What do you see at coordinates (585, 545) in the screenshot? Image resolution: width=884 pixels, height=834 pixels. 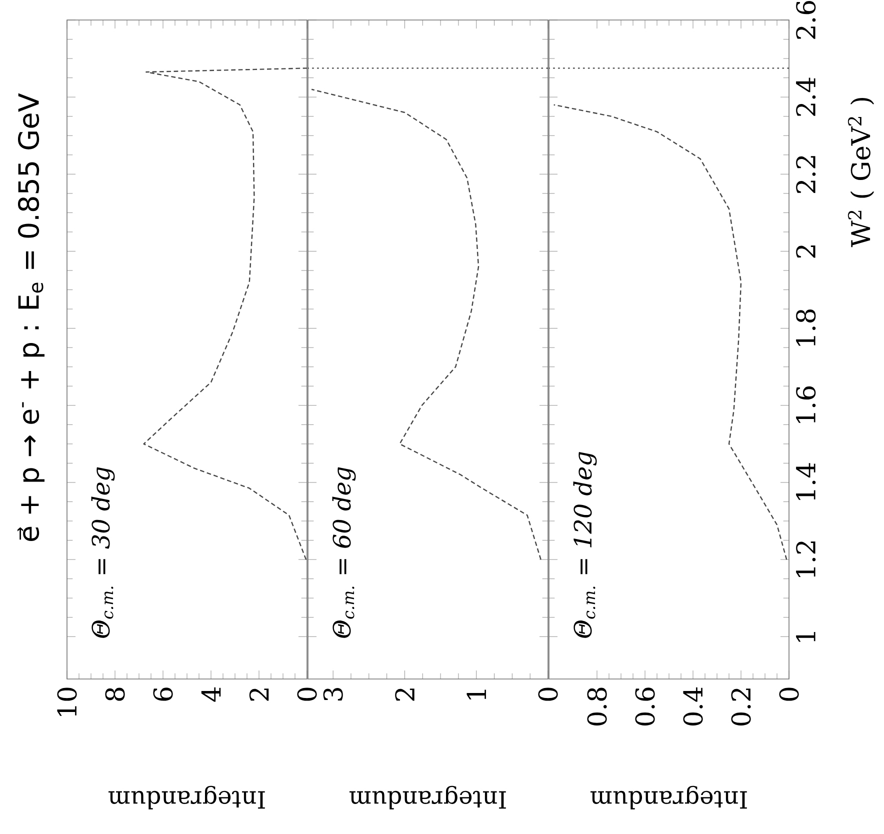 I see `annotation: Θ$_{c.m.}$ = 120 deg` at bounding box center [585, 545].